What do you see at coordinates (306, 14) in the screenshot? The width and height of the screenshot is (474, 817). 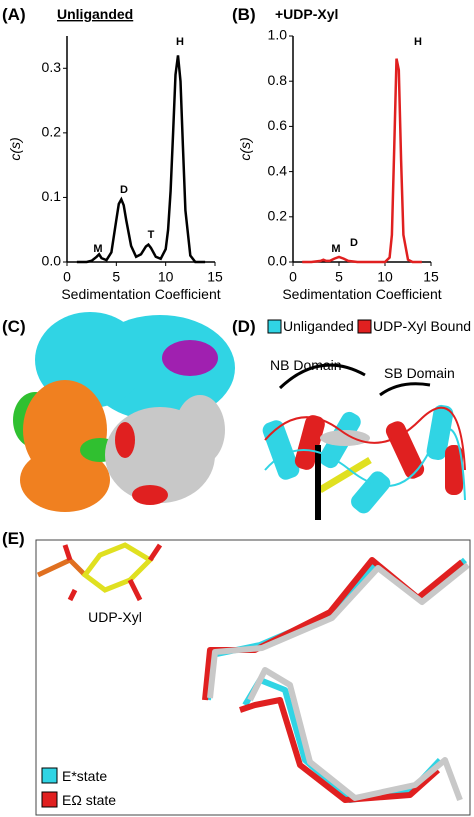 I see `subtitle: +UDP-Xyl` at bounding box center [306, 14].